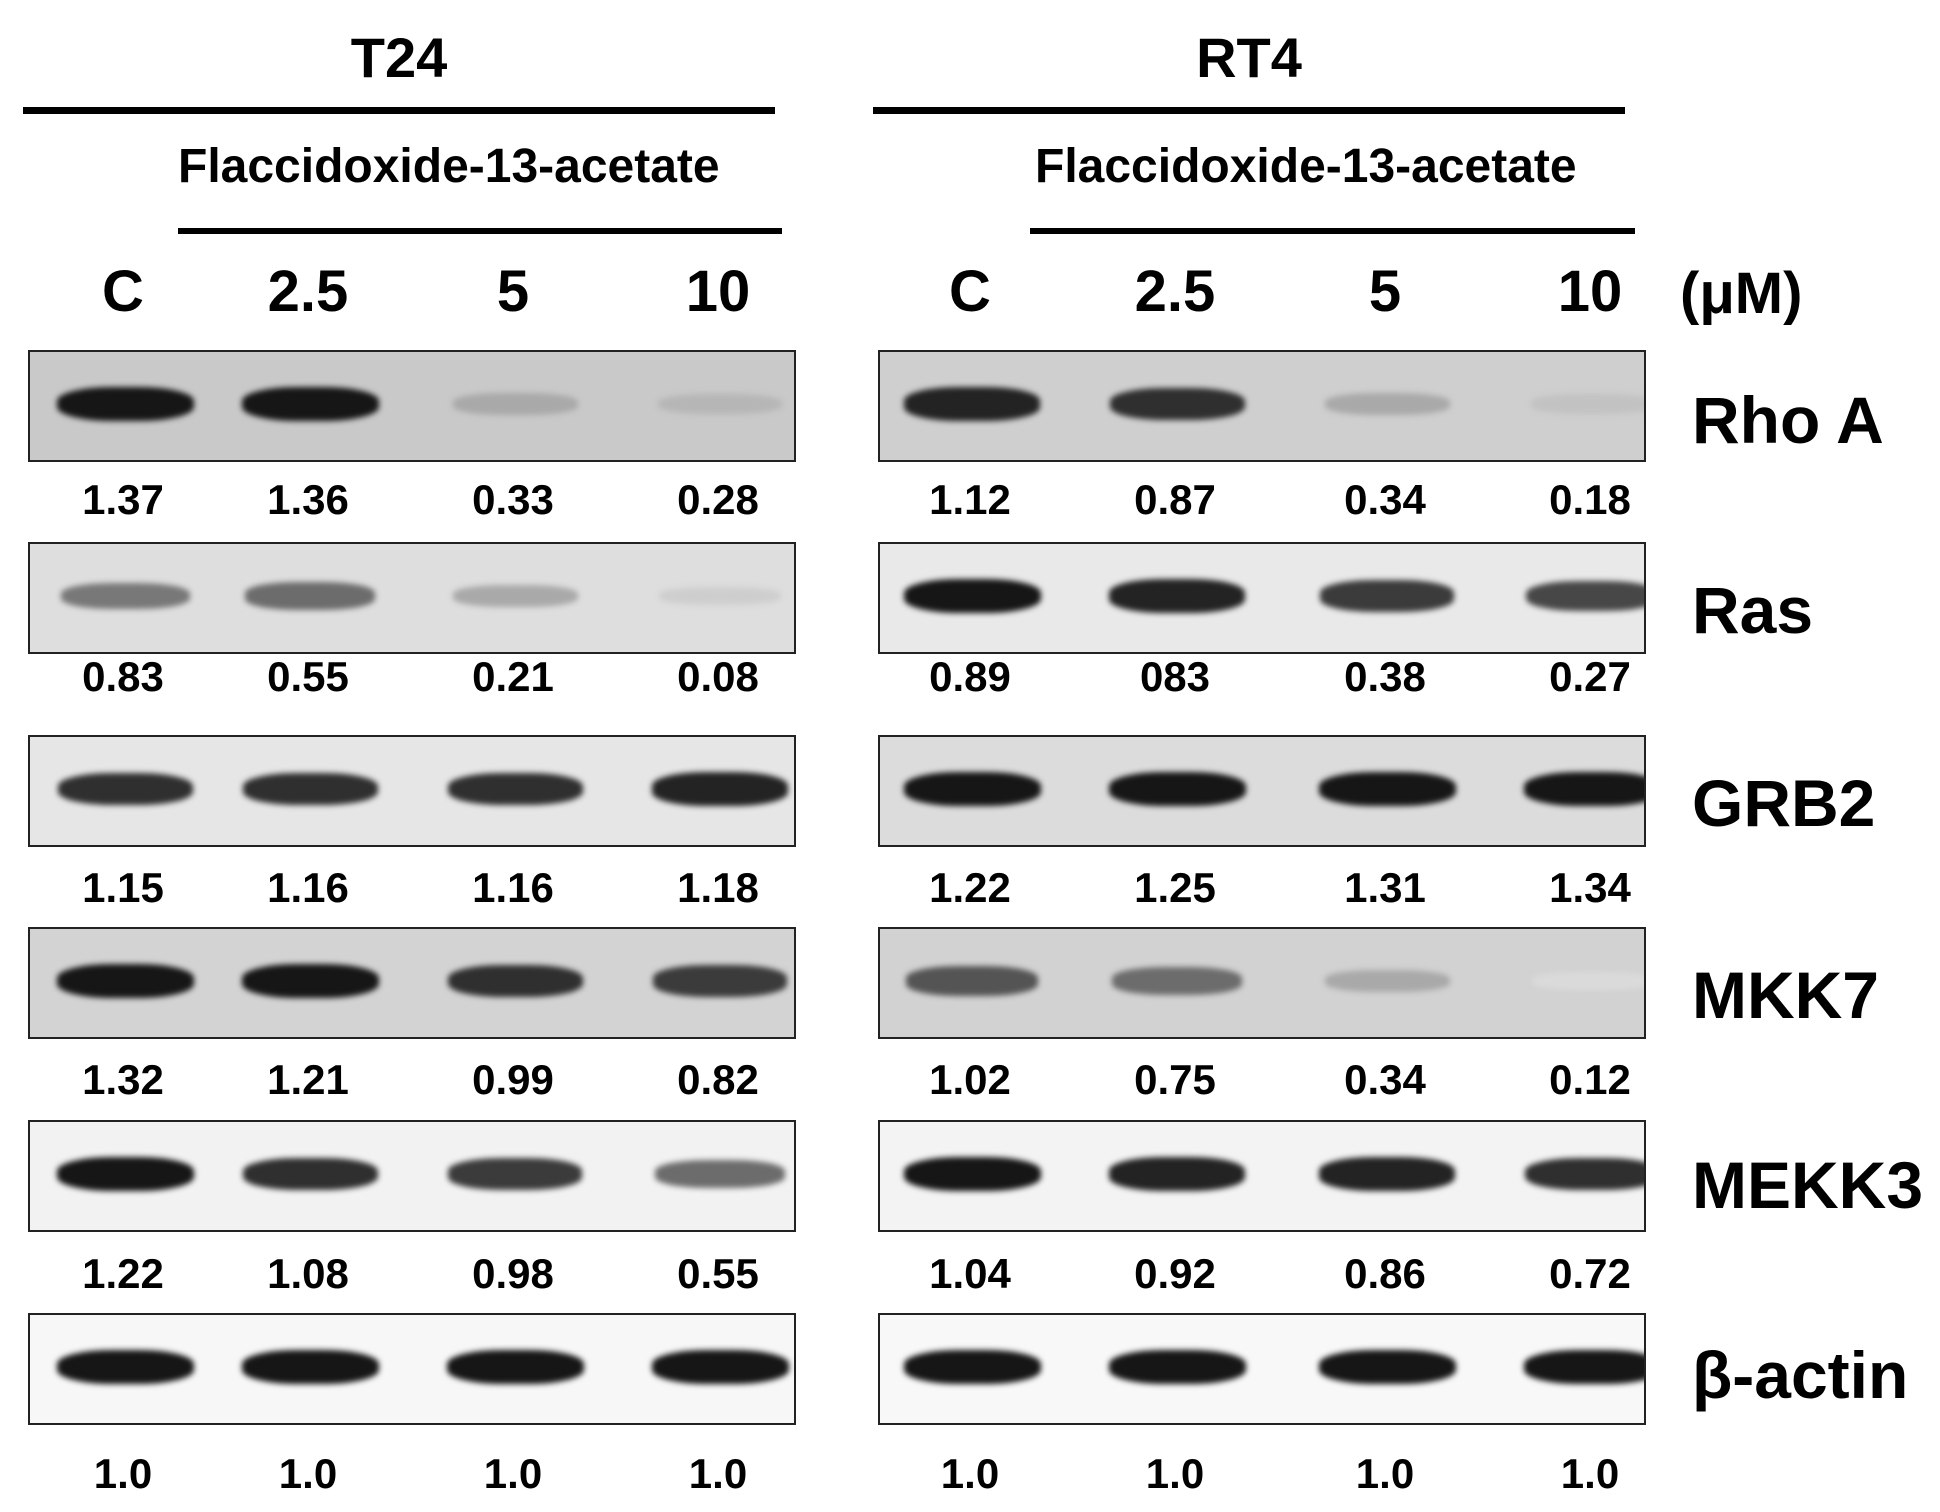 This screenshot has height=1512, width=1940. I want to click on protein-label: β-actin, so click(1800, 1375).